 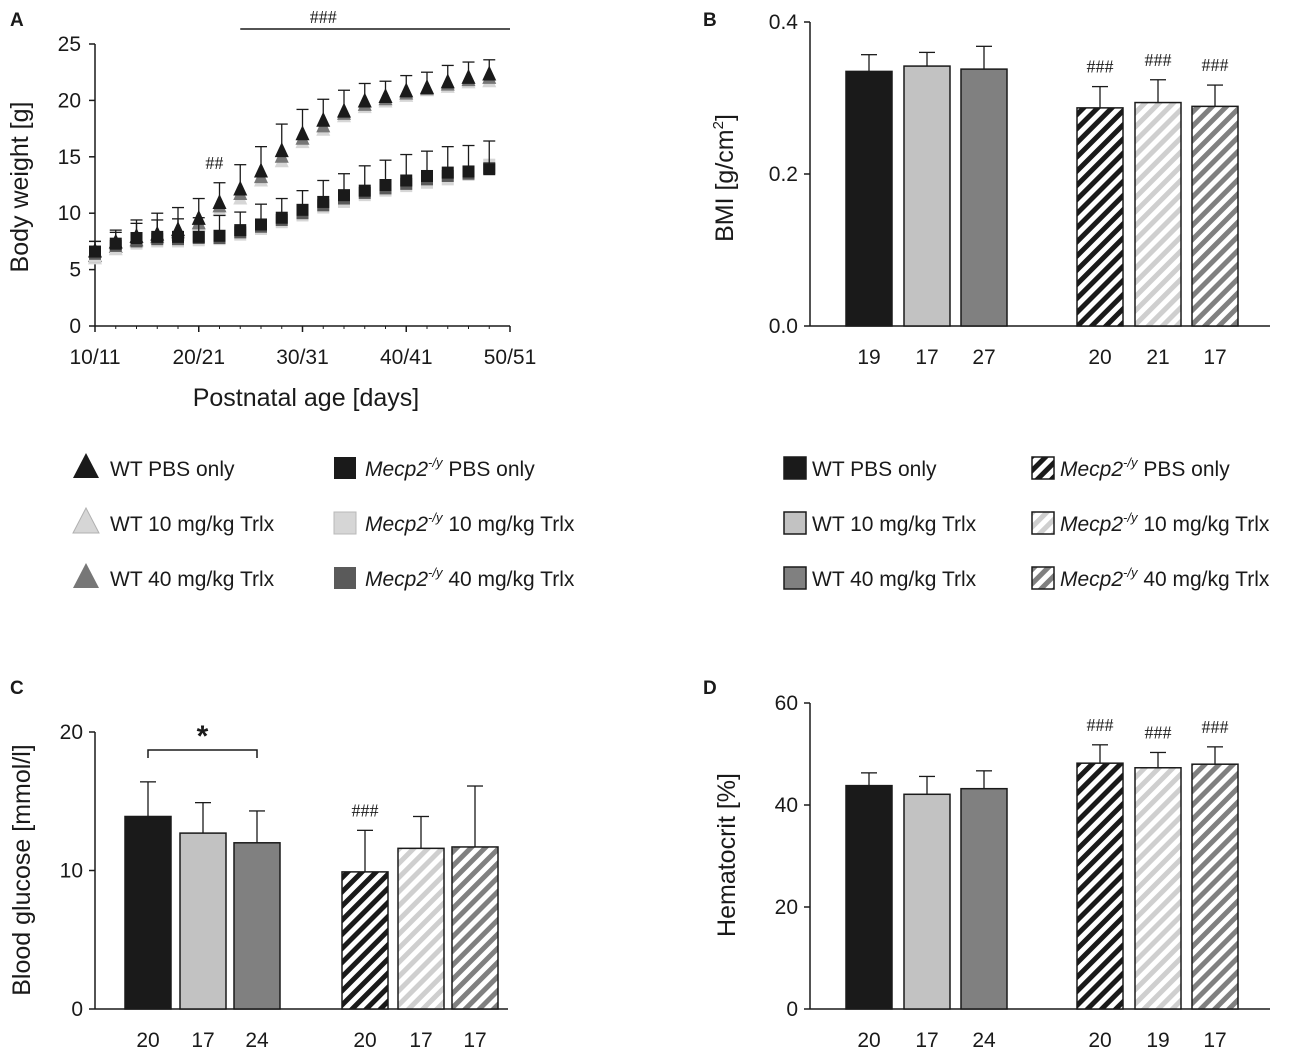 I want to click on legend-label: Mecp2-/y 10 mg/kg Trlx, so click(x=470, y=523).